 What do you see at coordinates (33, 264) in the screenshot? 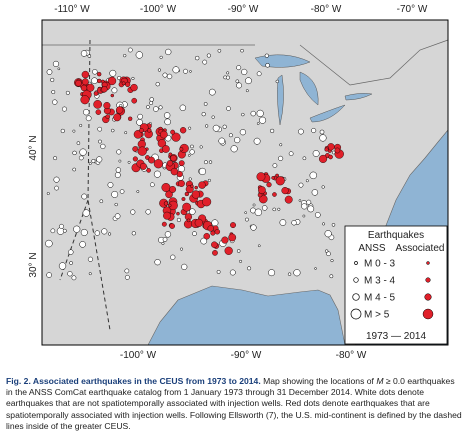
I see `left-tick: 30° N` at bounding box center [33, 264].